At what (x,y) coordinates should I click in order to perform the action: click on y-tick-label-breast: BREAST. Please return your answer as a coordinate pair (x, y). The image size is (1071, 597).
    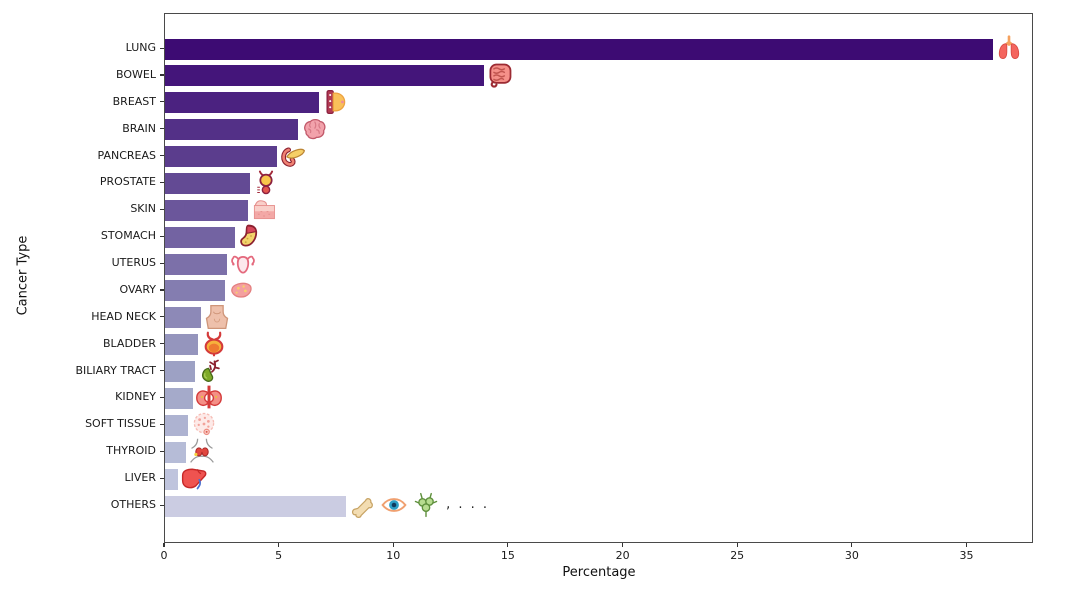
    Looking at the image, I should click on (134, 101).